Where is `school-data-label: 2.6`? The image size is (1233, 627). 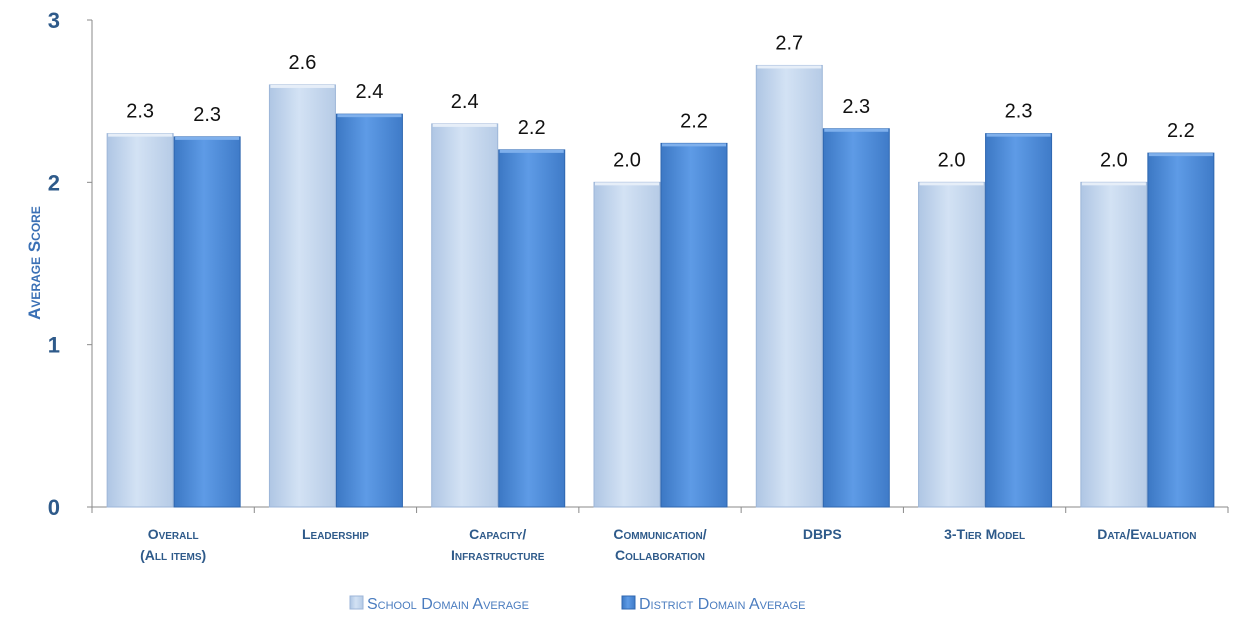
school-data-label: 2.6 is located at coordinates (303, 63).